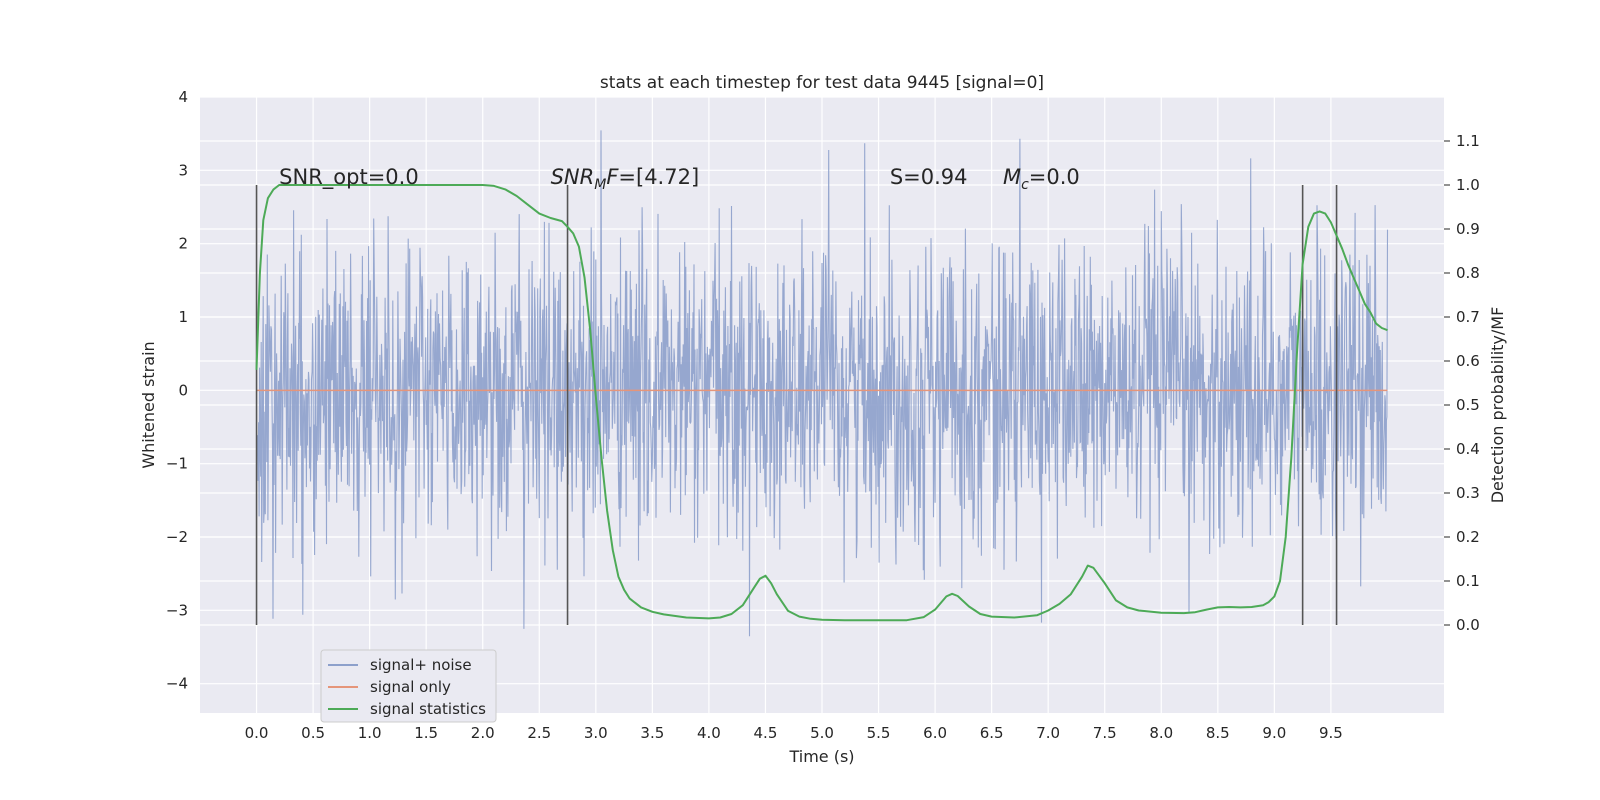 The image size is (1600, 800). What do you see at coordinates (183, 244) in the screenshot?
I see `y-tick-label: 2` at bounding box center [183, 244].